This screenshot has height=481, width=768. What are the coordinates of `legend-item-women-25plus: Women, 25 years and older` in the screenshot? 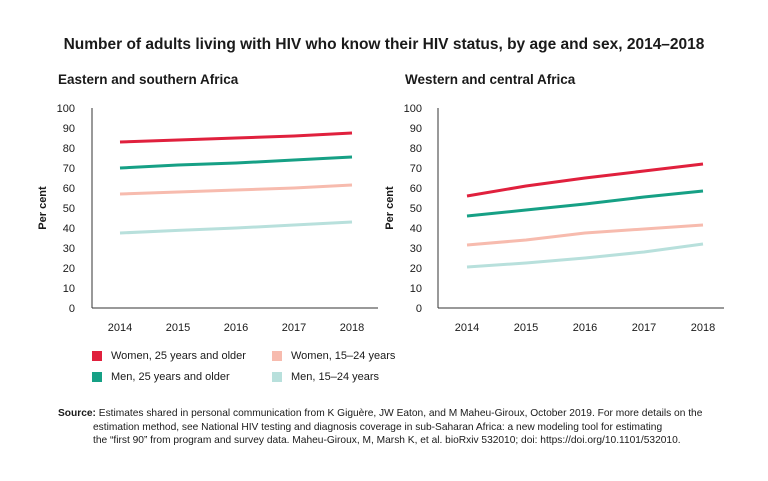 It's located at (169, 356).